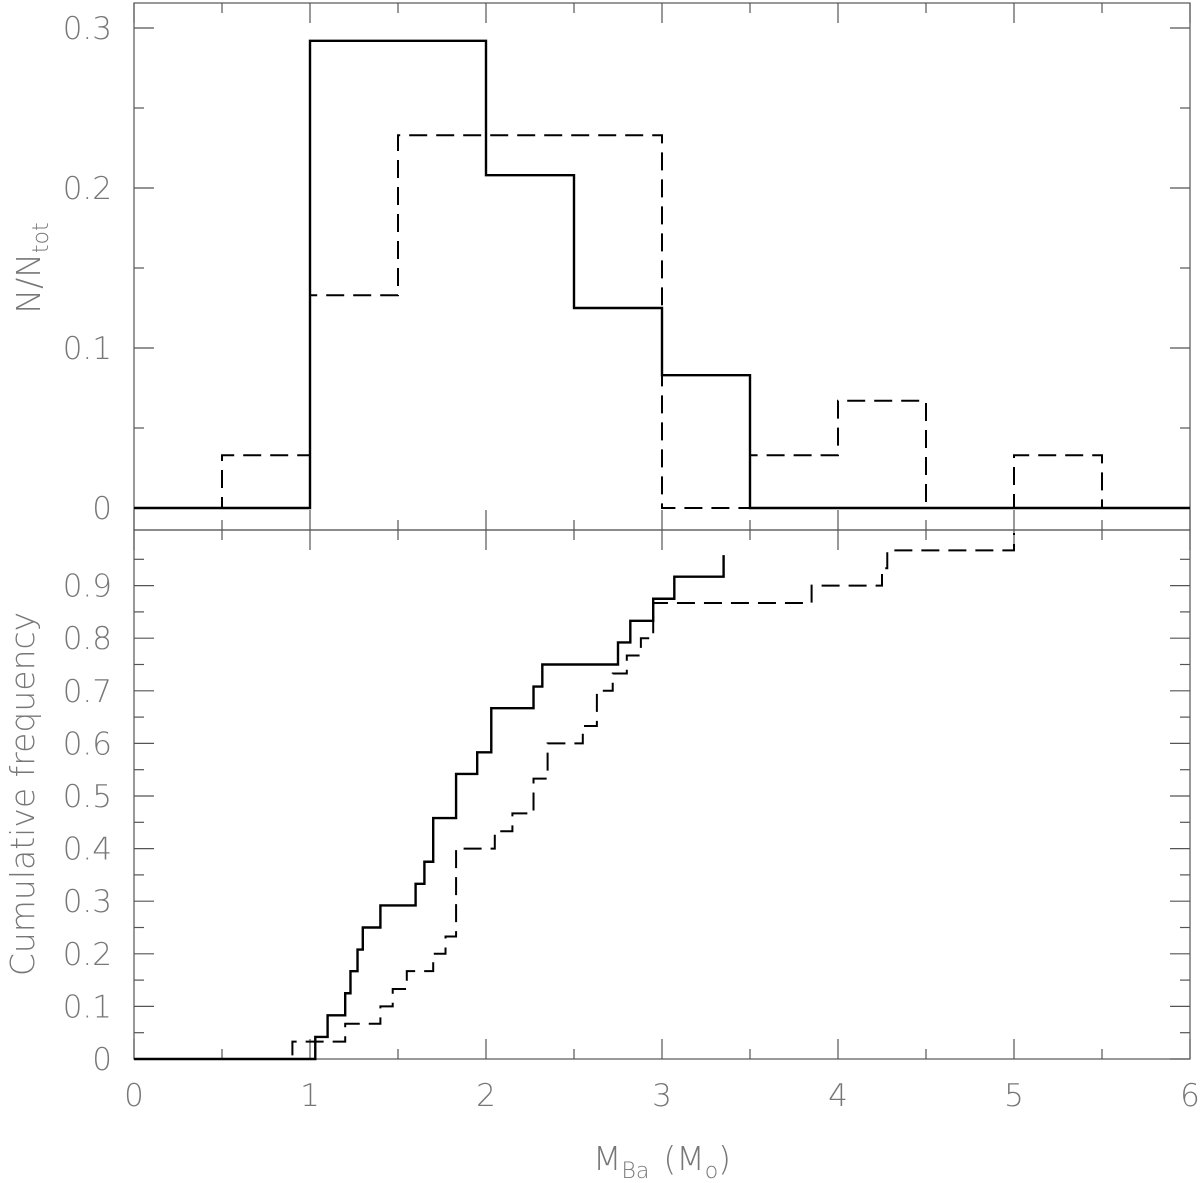  I want to click on bottom-y-tick-label: 0.6, so click(87, 744).